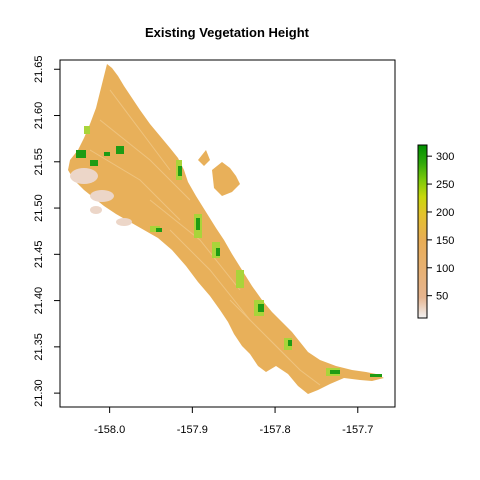 The height and width of the screenshot is (480, 480). I want to click on x-tick-label: -157.9, so click(192, 430).